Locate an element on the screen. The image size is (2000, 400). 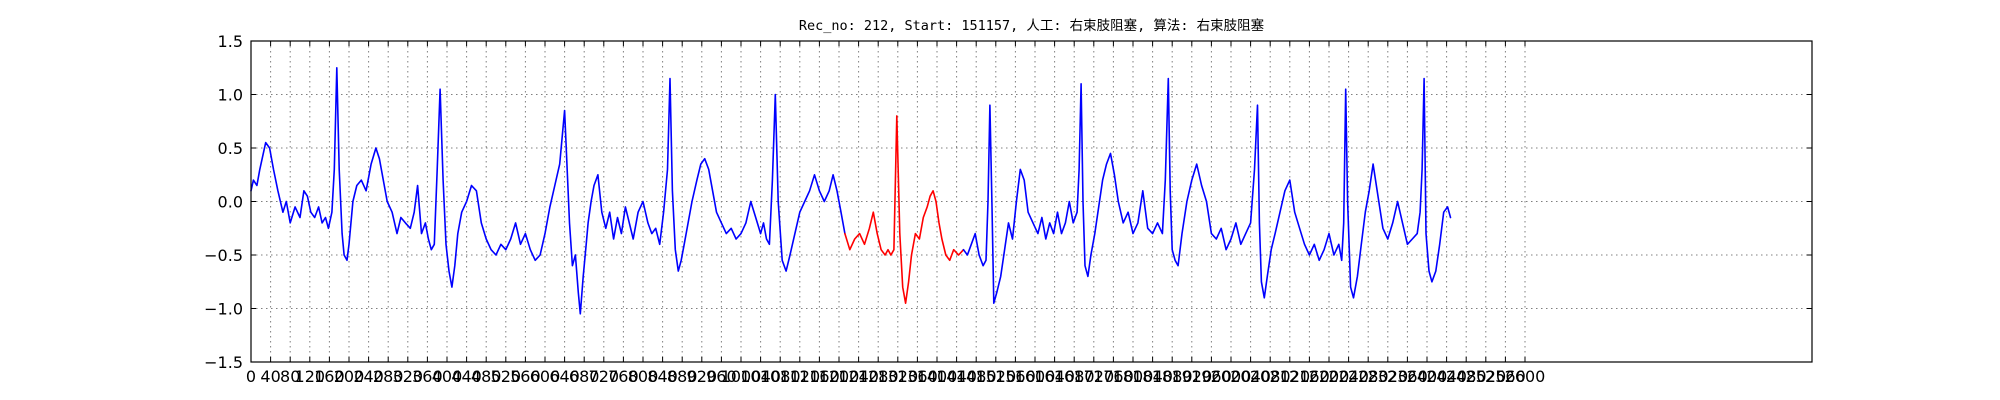
y-tick-label: 1.5 is located at coordinates (230, 41).